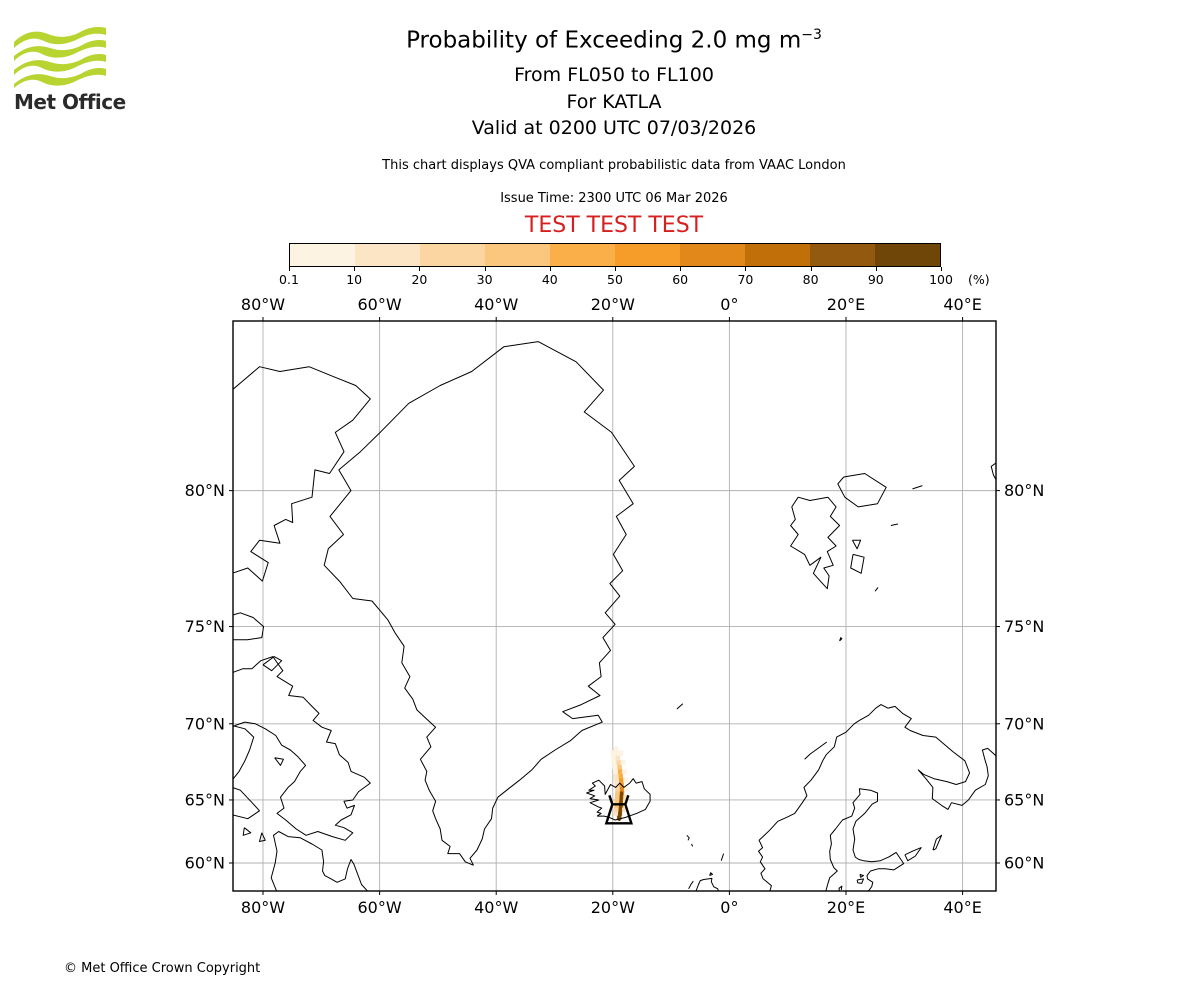 The image size is (1200, 1000). Describe the element at coordinates (816, 750) in the screenshot. I see `coastline-lofoten` at that location.